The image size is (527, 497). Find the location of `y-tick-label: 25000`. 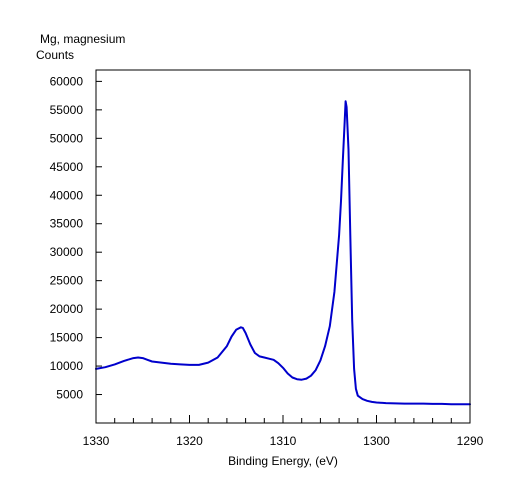

y-tick-label: 25000 is located at coordinates (67, 281).